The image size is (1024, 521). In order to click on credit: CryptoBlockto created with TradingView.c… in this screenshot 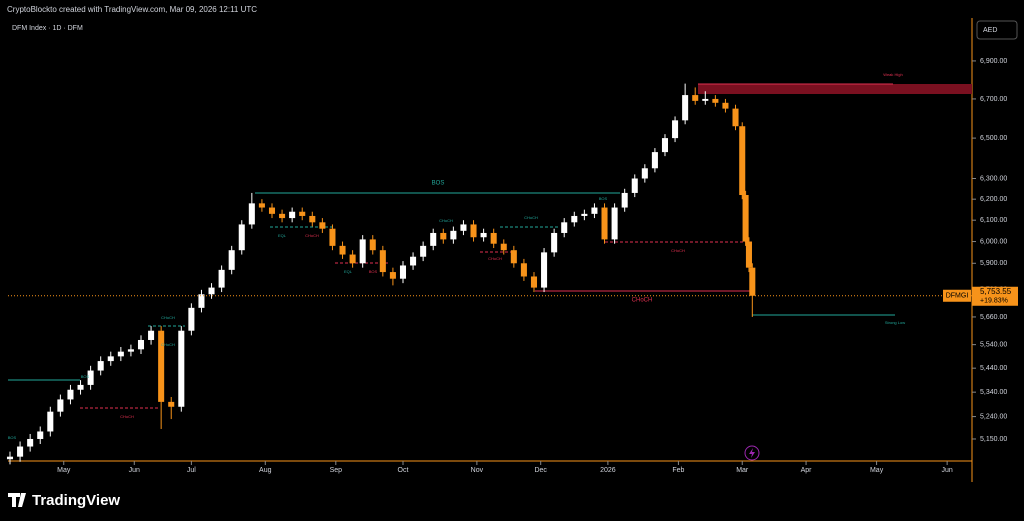, I will do `click(132, 9)`.